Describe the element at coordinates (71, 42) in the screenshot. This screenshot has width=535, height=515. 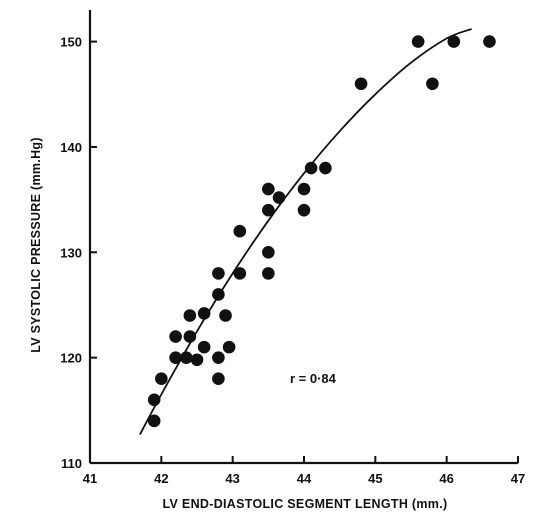
I see `y-tick-label: 150` at that location.